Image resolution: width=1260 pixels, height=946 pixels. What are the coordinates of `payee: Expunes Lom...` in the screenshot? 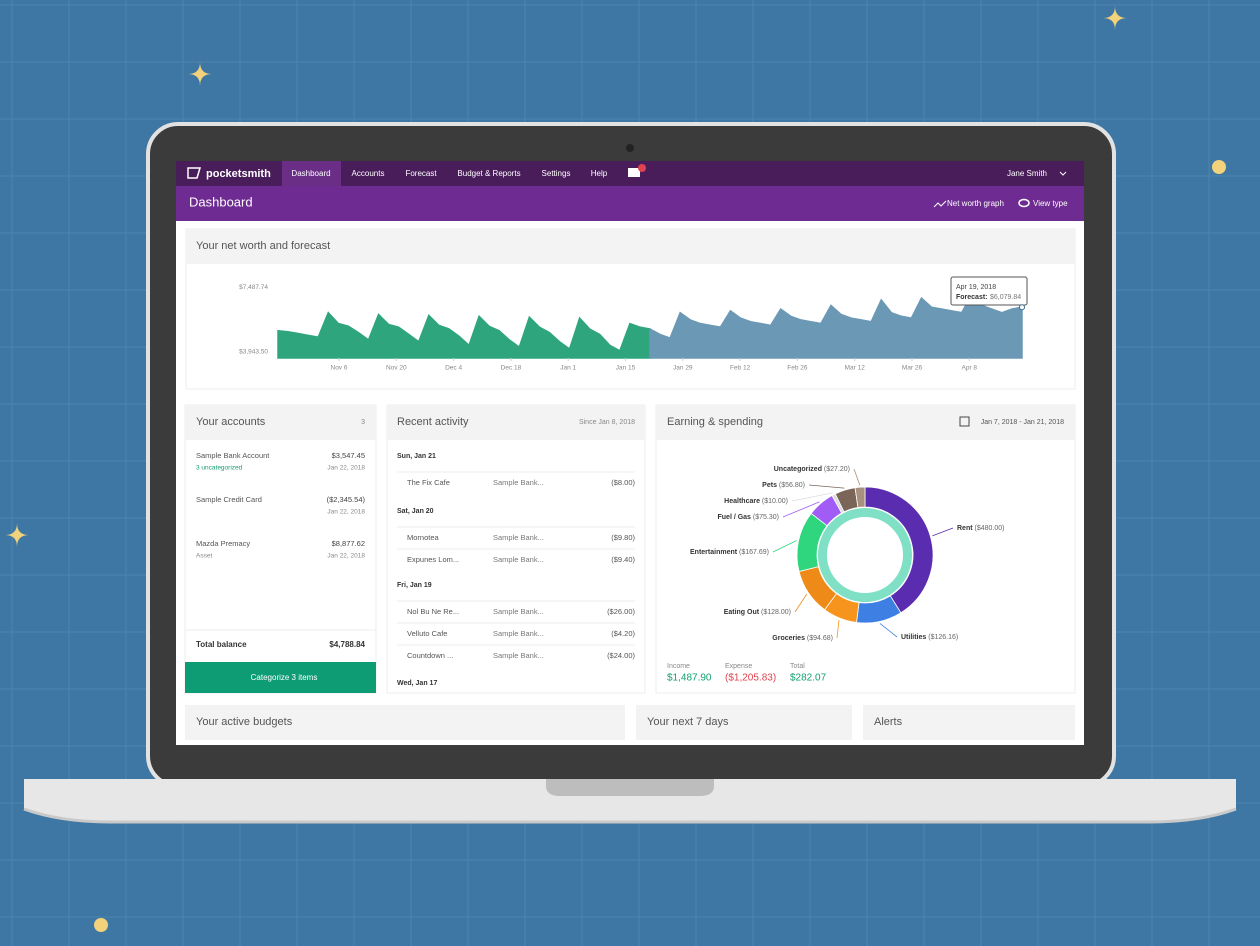 It's located at (433, 559).